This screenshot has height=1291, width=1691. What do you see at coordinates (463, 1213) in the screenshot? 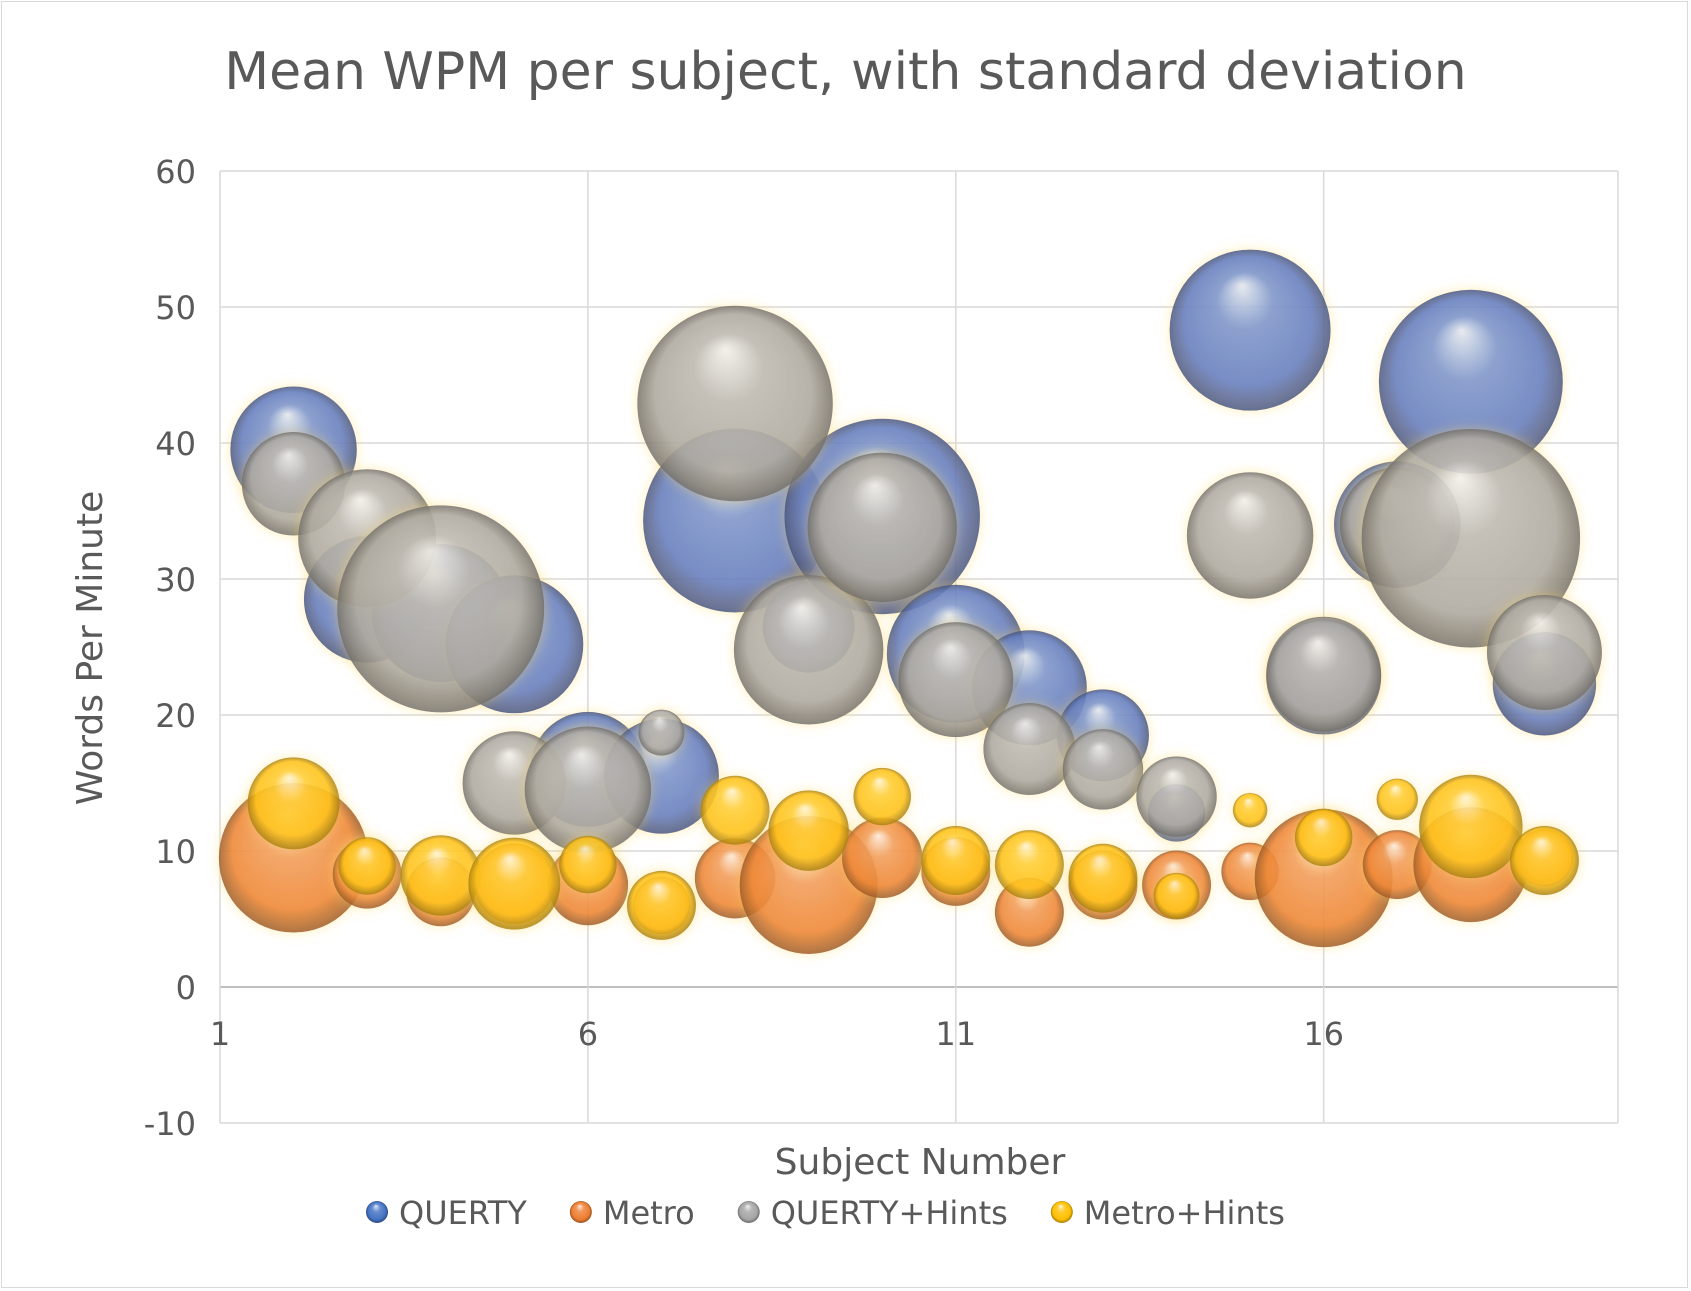
I see `legend-label: QUERTY` at bounding box center [463, 1213].